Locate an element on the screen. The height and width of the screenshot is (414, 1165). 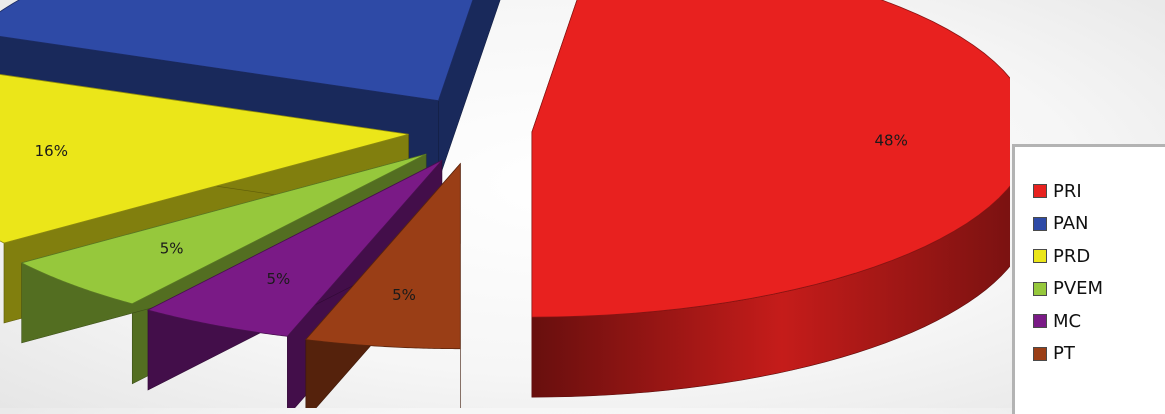
legend-label-pvem: PVEM is located at coordinates (1078, 289).